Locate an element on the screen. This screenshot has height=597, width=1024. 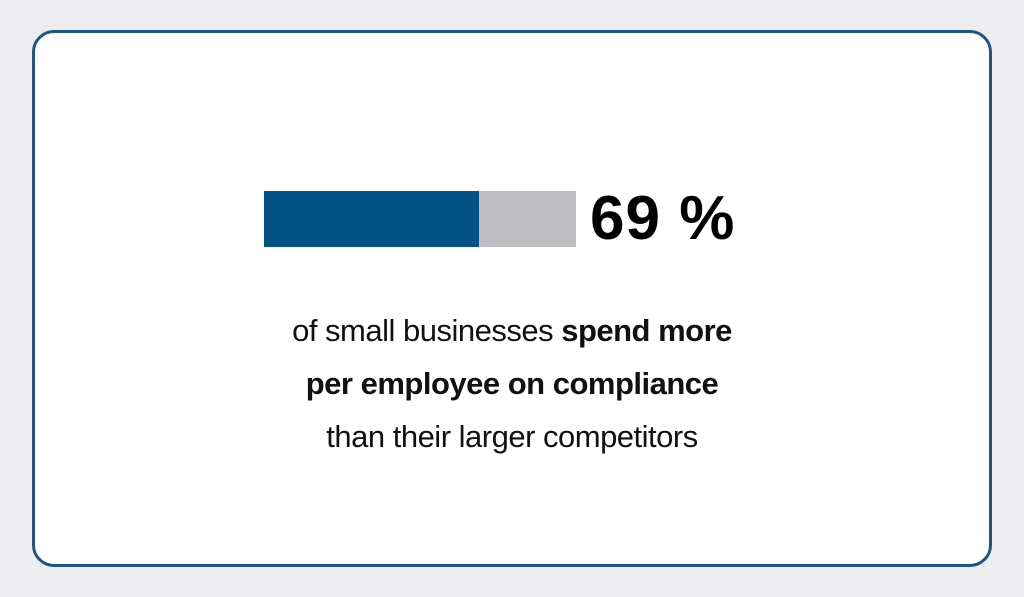
progress-bar is located at coordinates (420, 219).